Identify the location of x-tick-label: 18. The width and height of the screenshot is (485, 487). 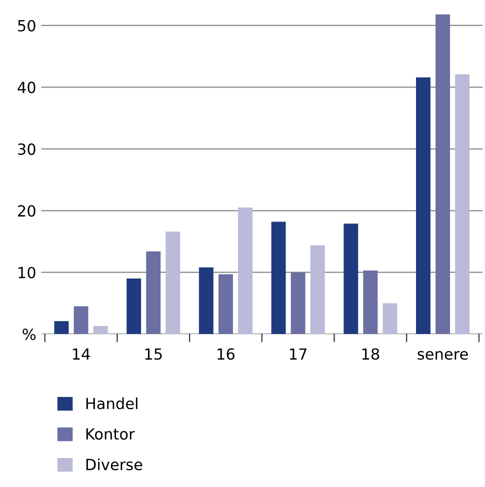
(371, 354).